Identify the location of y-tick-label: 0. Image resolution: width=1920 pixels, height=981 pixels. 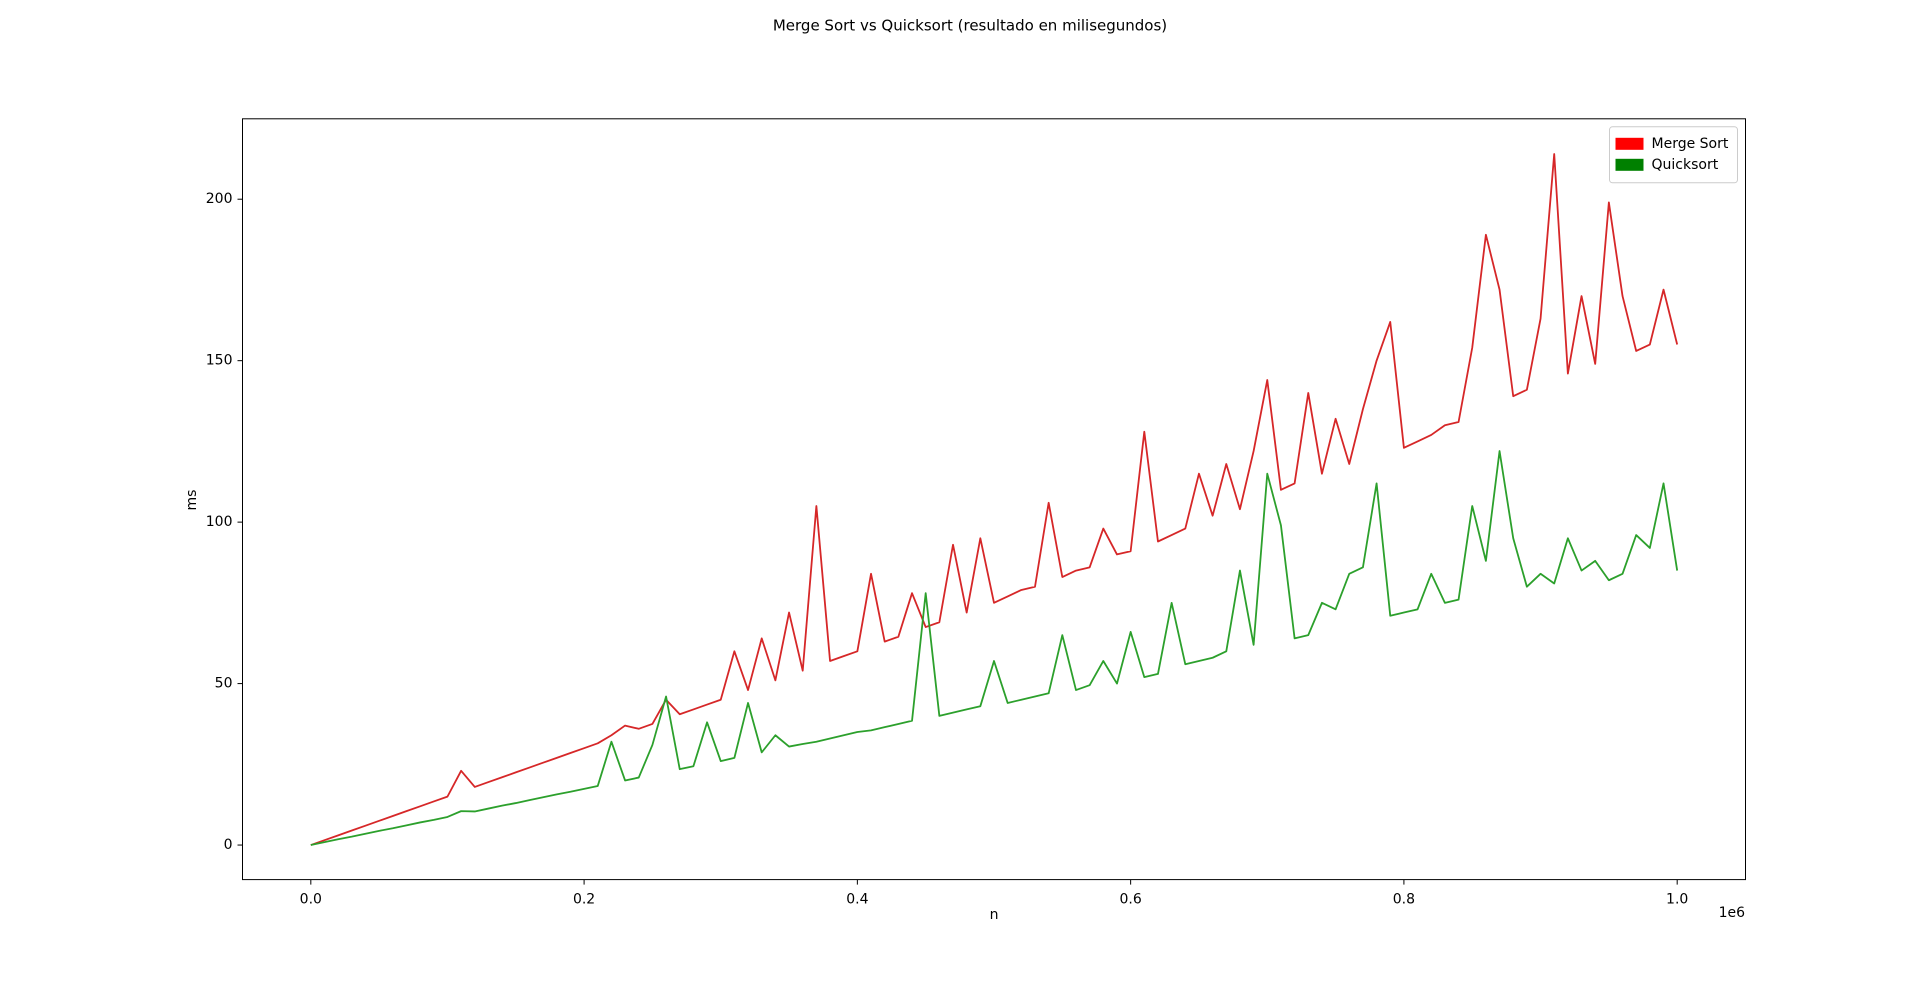
(228, 845).